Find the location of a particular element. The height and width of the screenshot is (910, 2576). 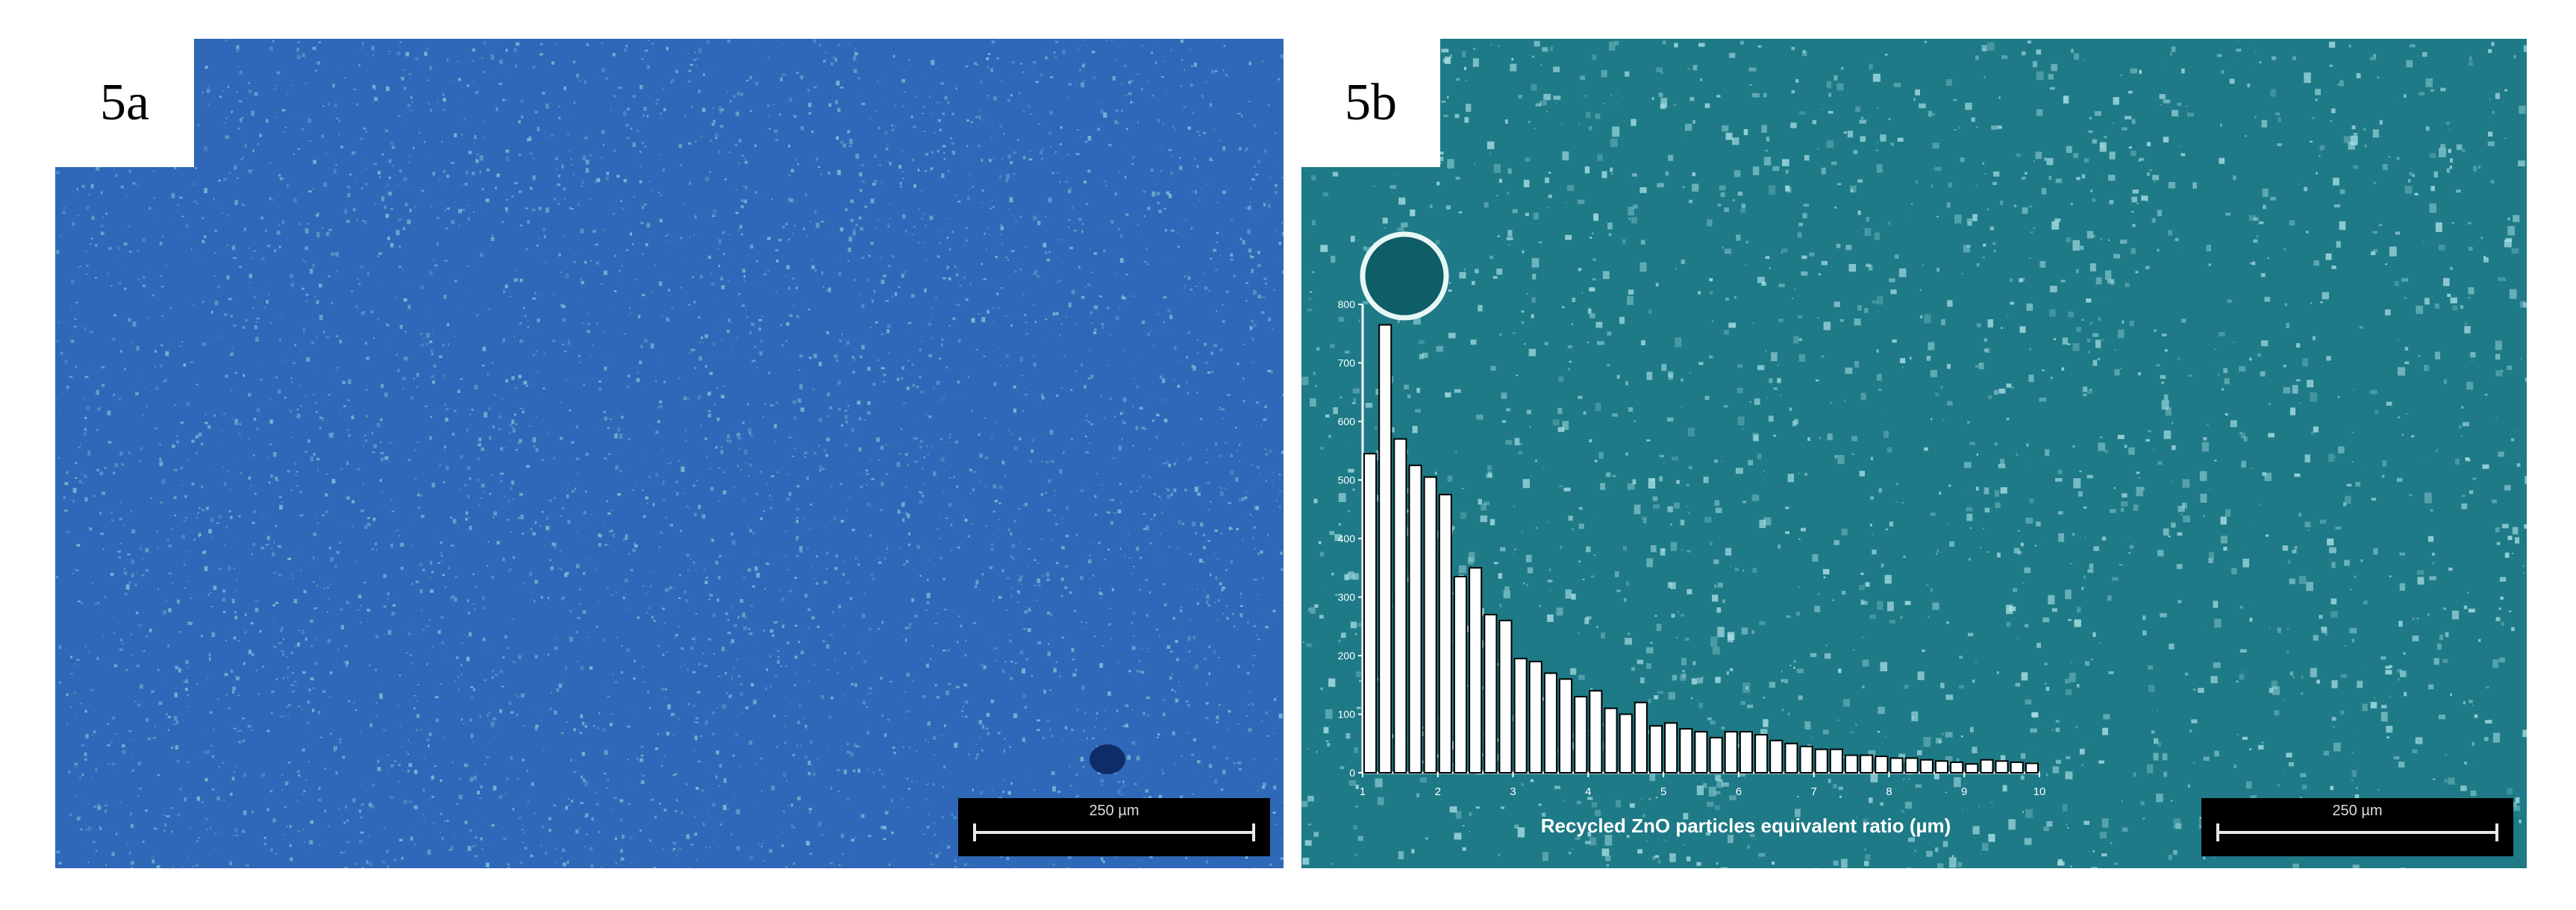

scale-bar-line-a is located at coordinates (1114, 832).